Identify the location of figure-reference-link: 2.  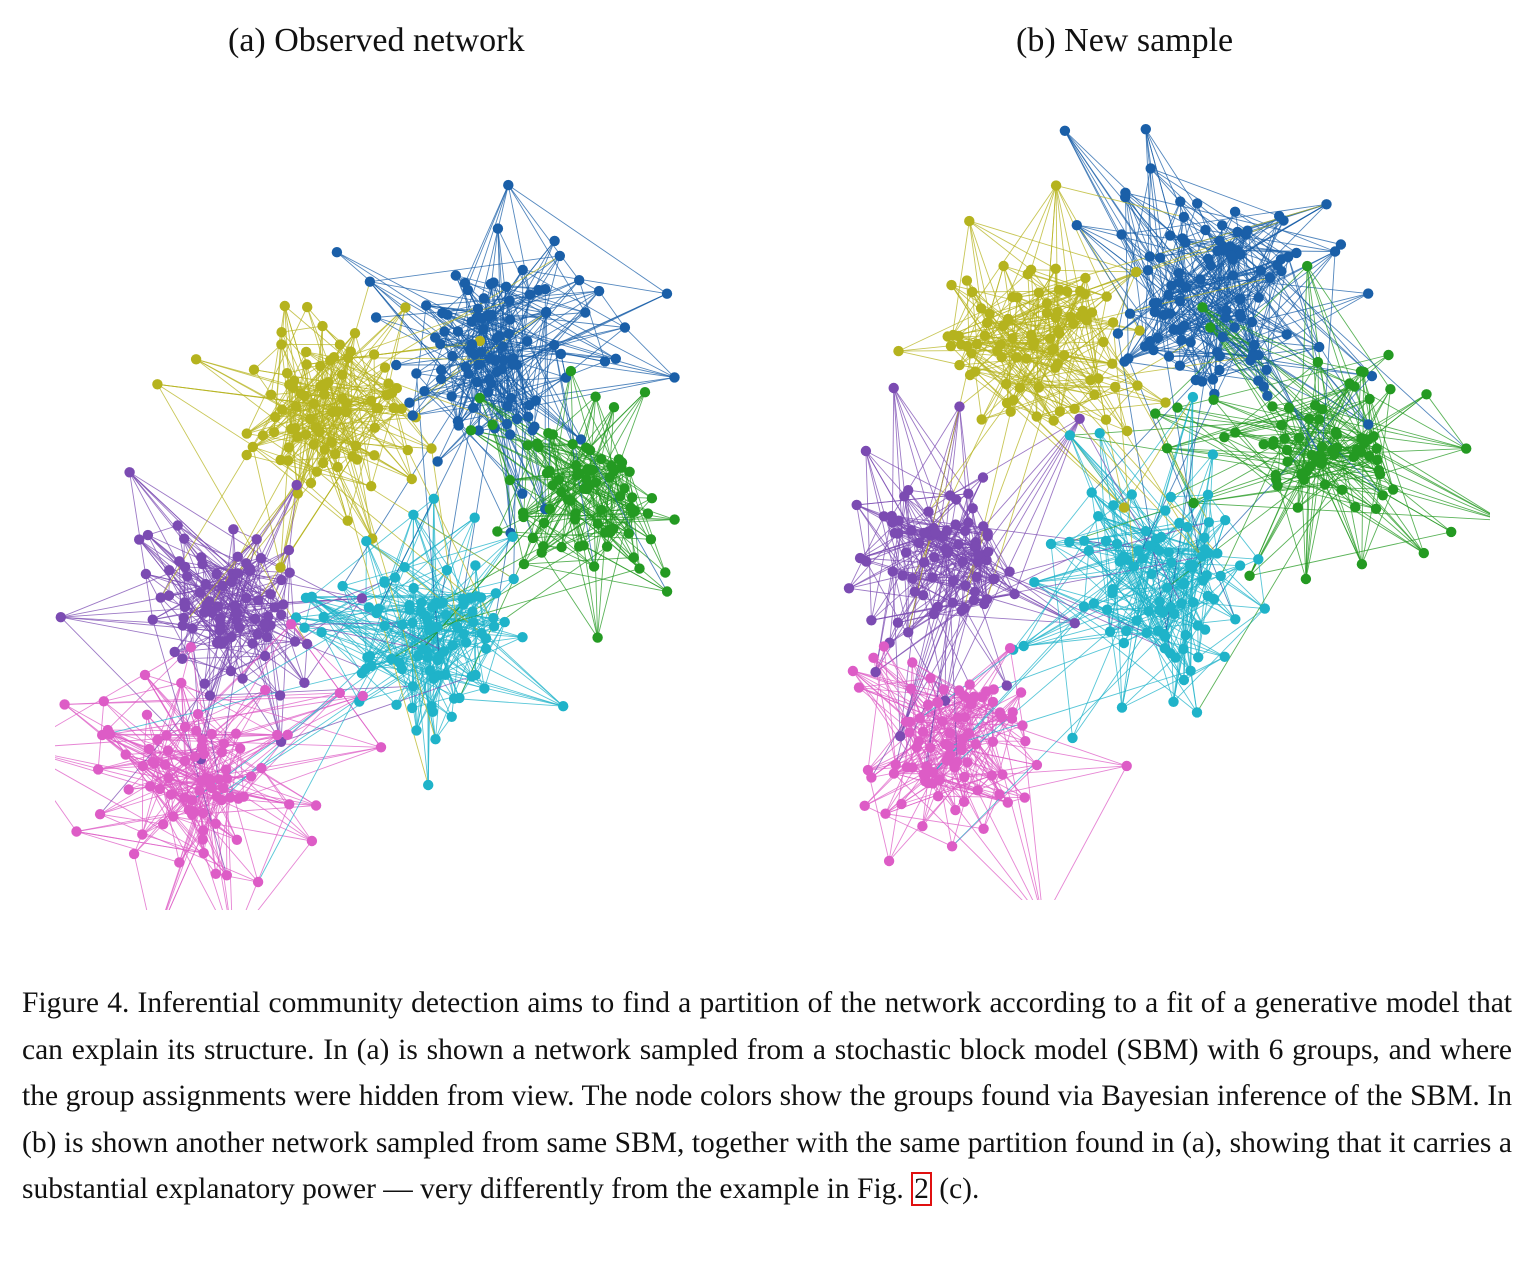
(921, 1189).